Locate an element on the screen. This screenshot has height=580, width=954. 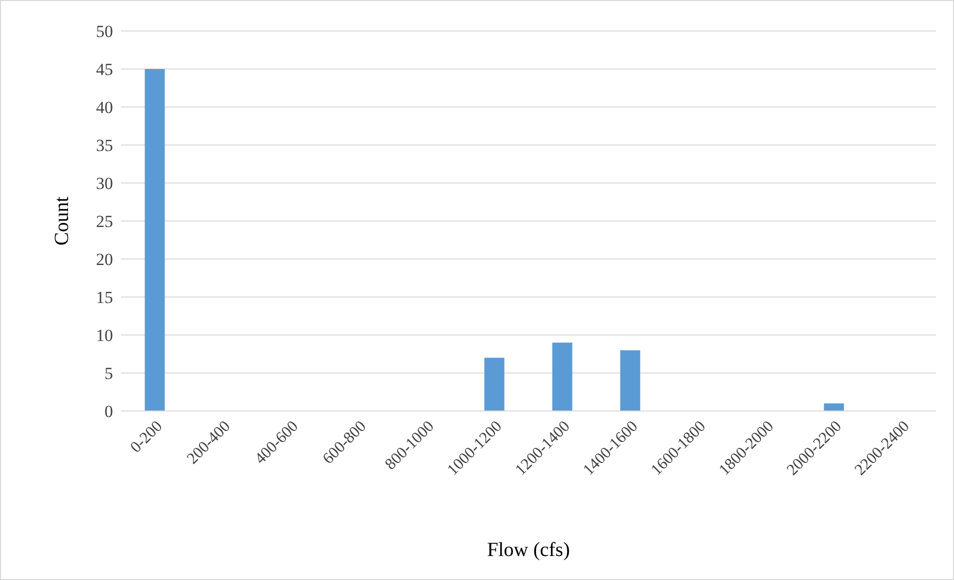
y-tick-label: 40 is located at coordinates (104, 108).